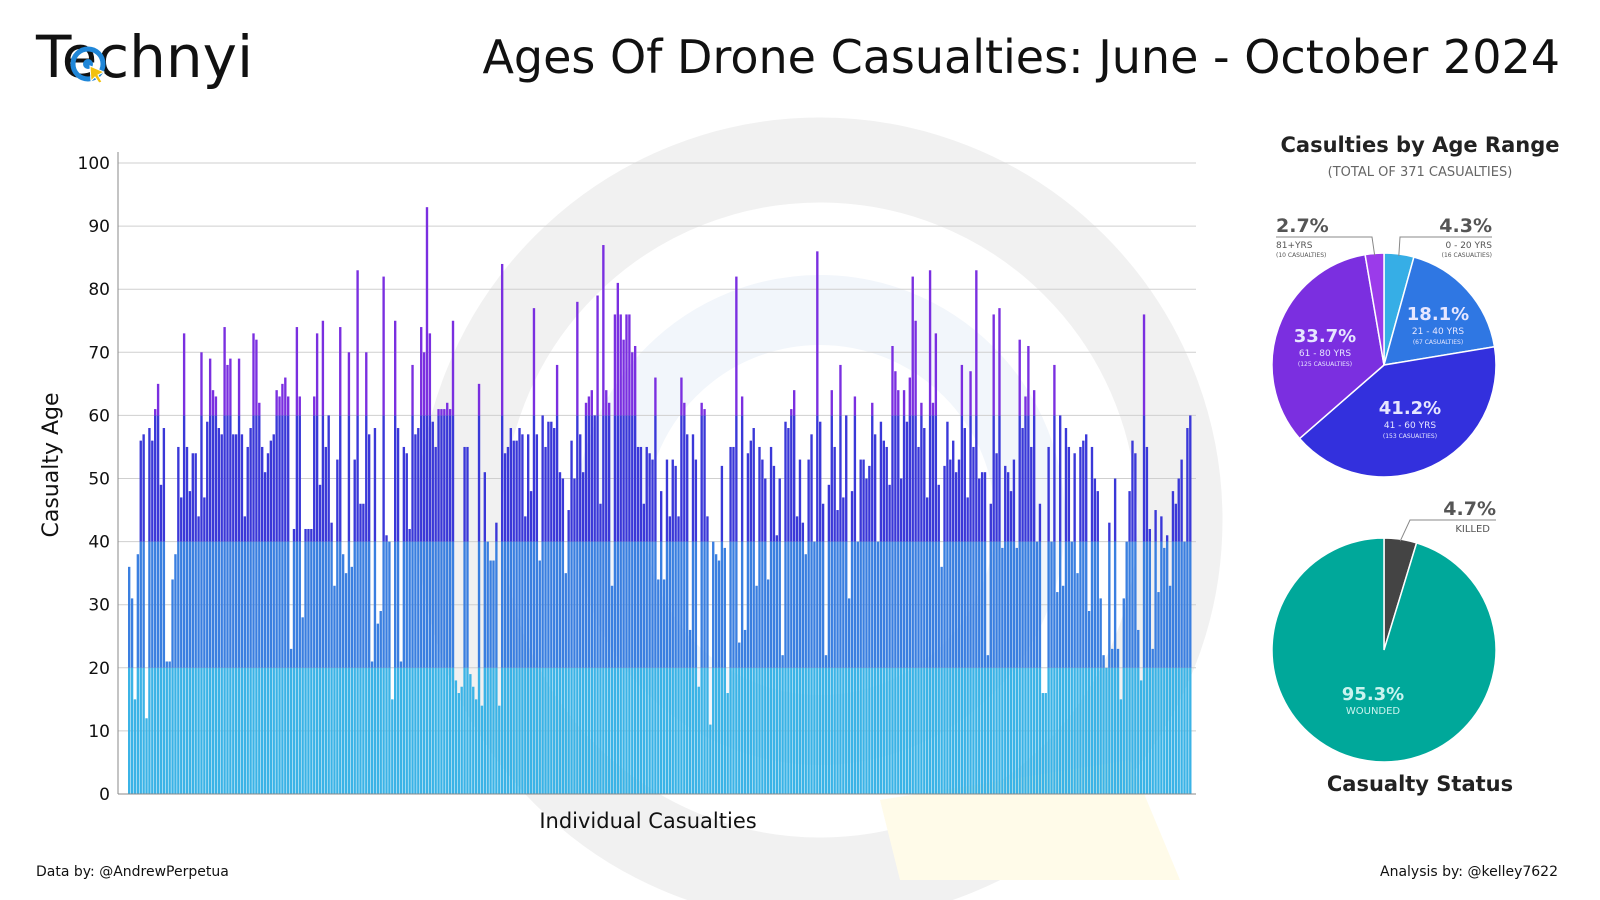  I want to click on y-axis-ticks: 0 10 20 30 40 50 60 70 80 90 100, so click(94, 479).